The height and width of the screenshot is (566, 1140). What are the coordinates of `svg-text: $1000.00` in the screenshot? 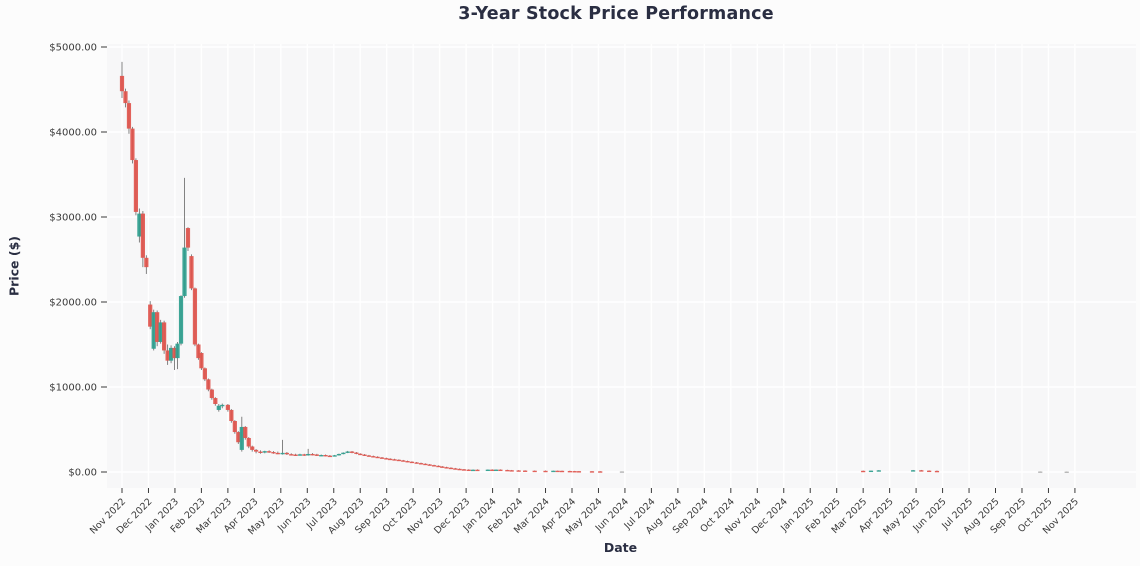 It's located at (73, 388).